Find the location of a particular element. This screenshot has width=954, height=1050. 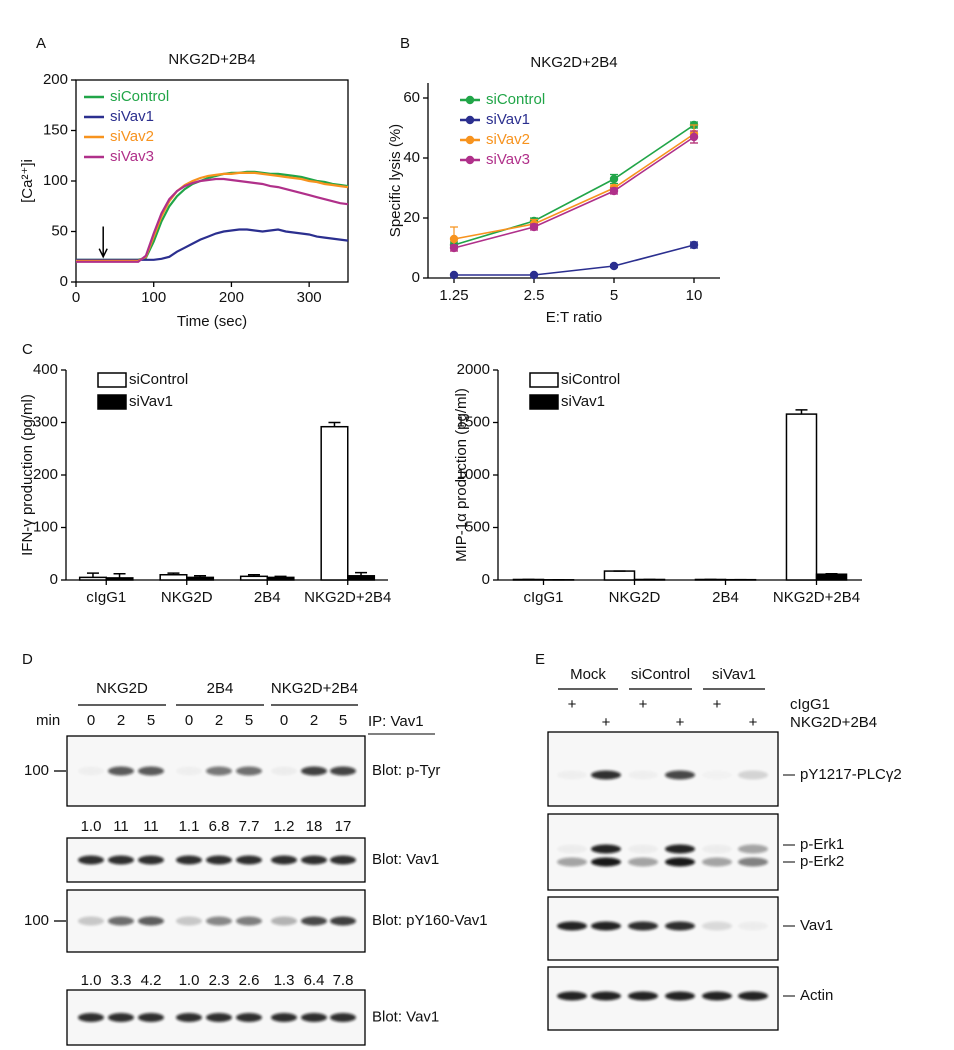

group-label: Mock is located at coordinates (588, 674).